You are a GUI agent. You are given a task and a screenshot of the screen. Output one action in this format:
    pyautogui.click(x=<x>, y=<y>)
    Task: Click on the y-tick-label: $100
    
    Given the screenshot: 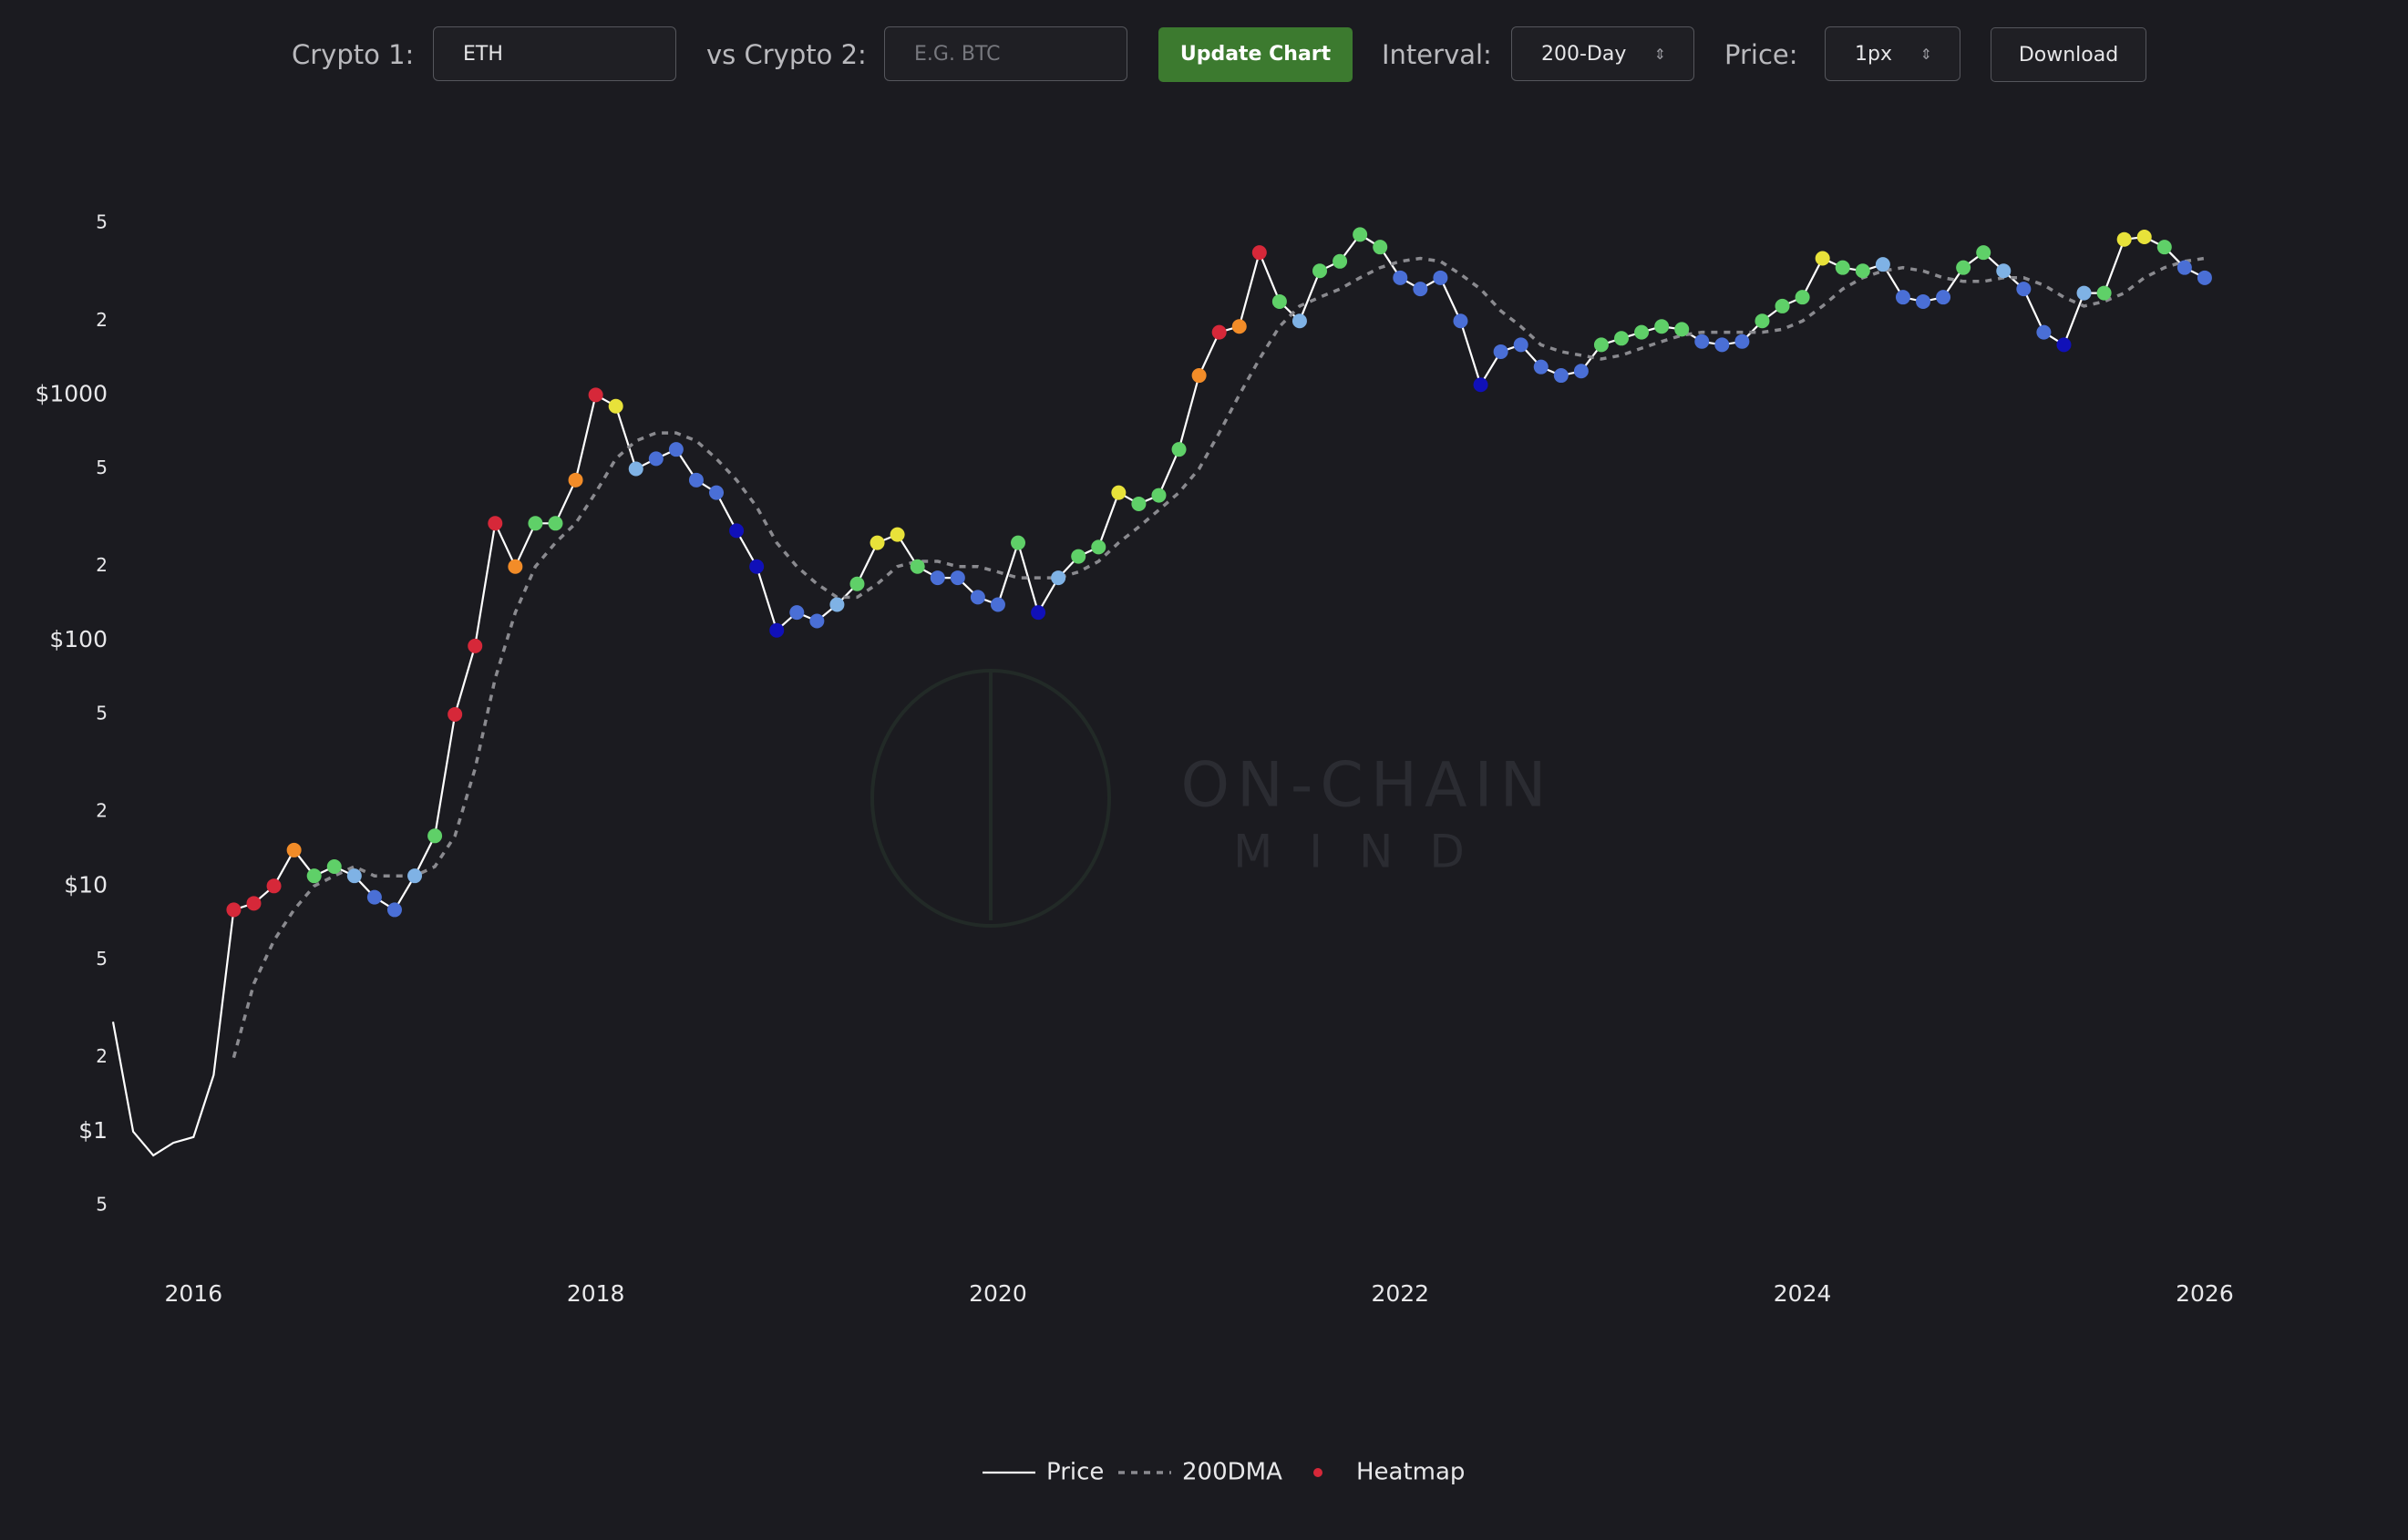 What is the action you would take?
    pyautogui.click(x=79, y=639)
    